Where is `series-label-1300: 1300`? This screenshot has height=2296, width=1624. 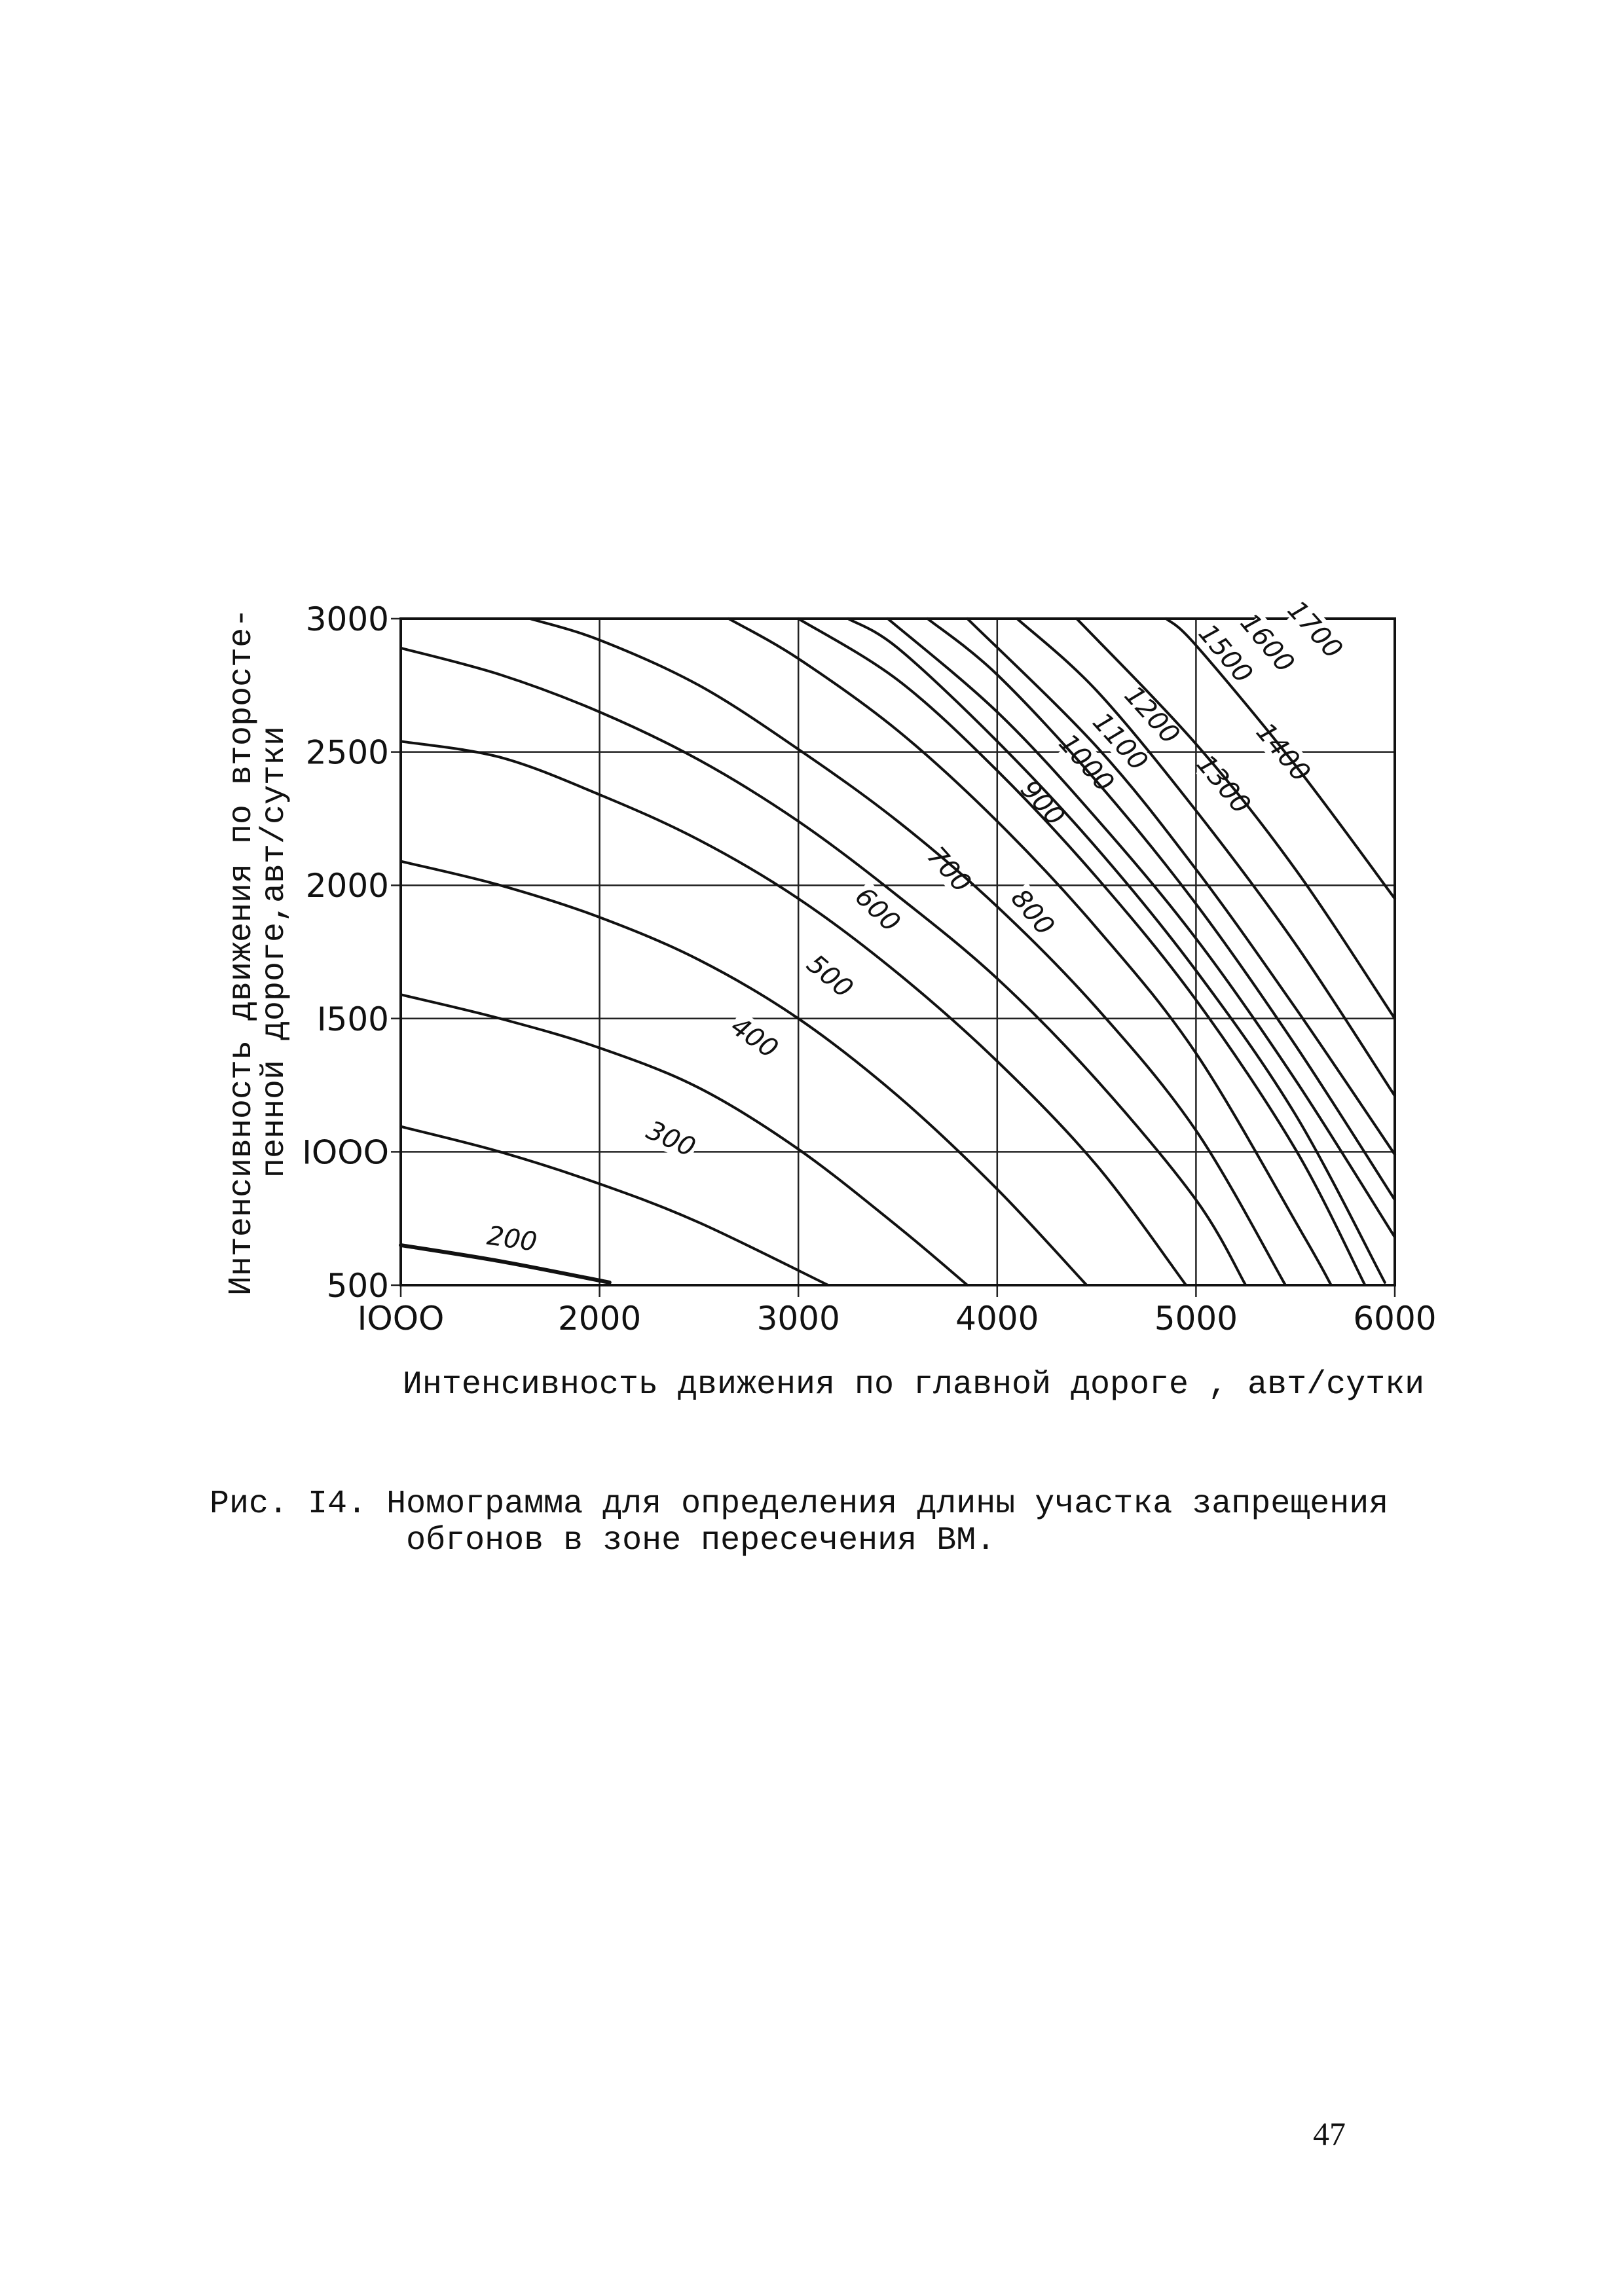 series-label-1300: 1300 is located at coordinates (1223, 784).